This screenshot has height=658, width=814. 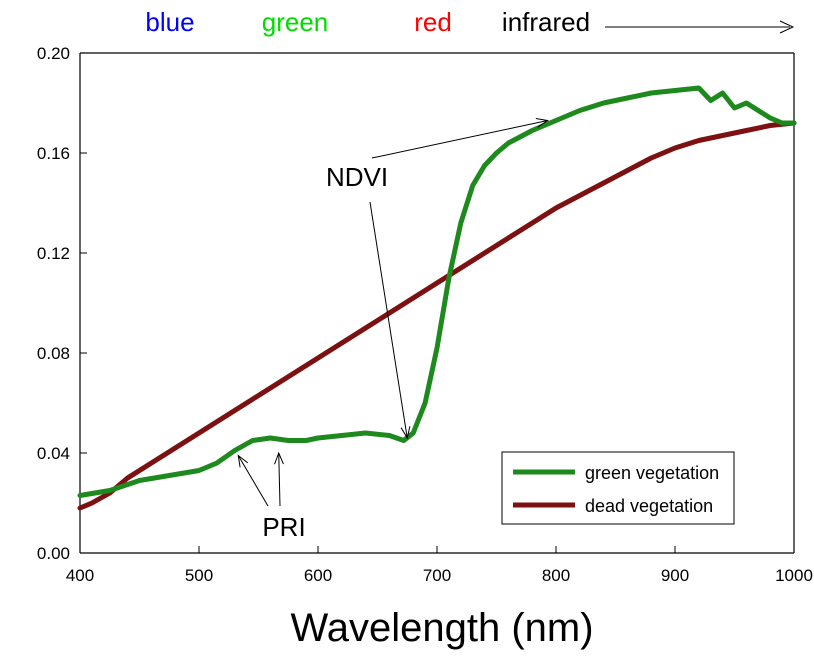 What do you see at coordinates (53, 353) in the screenshot?
I see `y-tick-label: 0.08` at bounding box center [53, 353].